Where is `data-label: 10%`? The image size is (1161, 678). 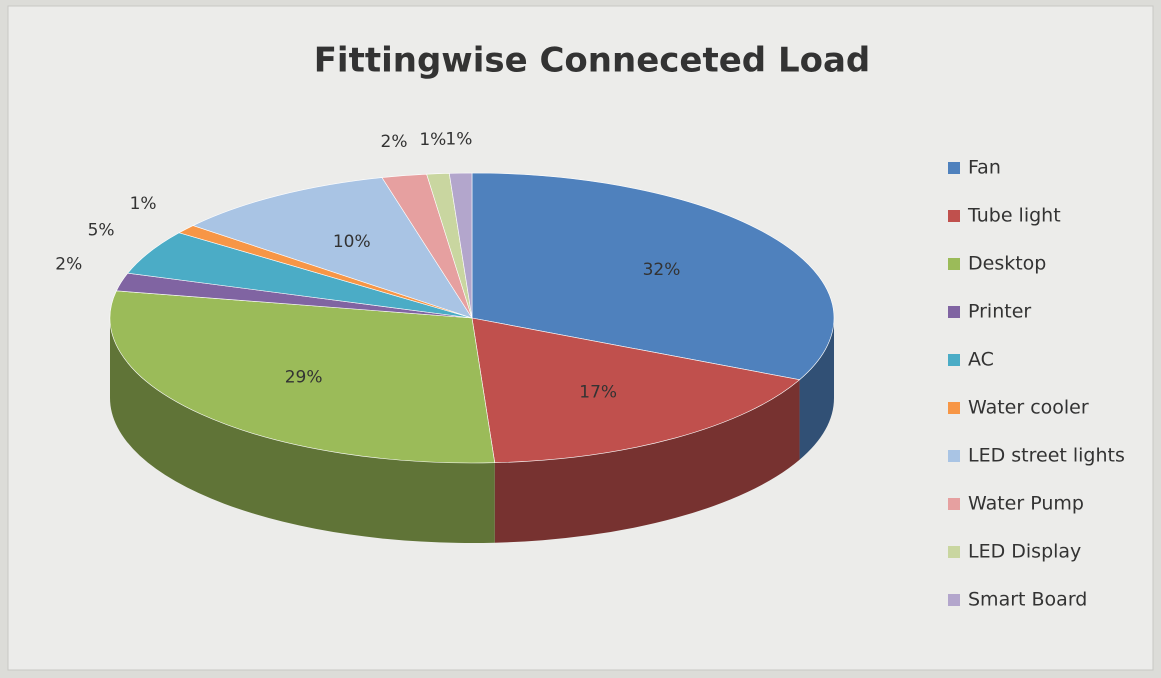 data-label: 10% is located at coordinates (352, 242).